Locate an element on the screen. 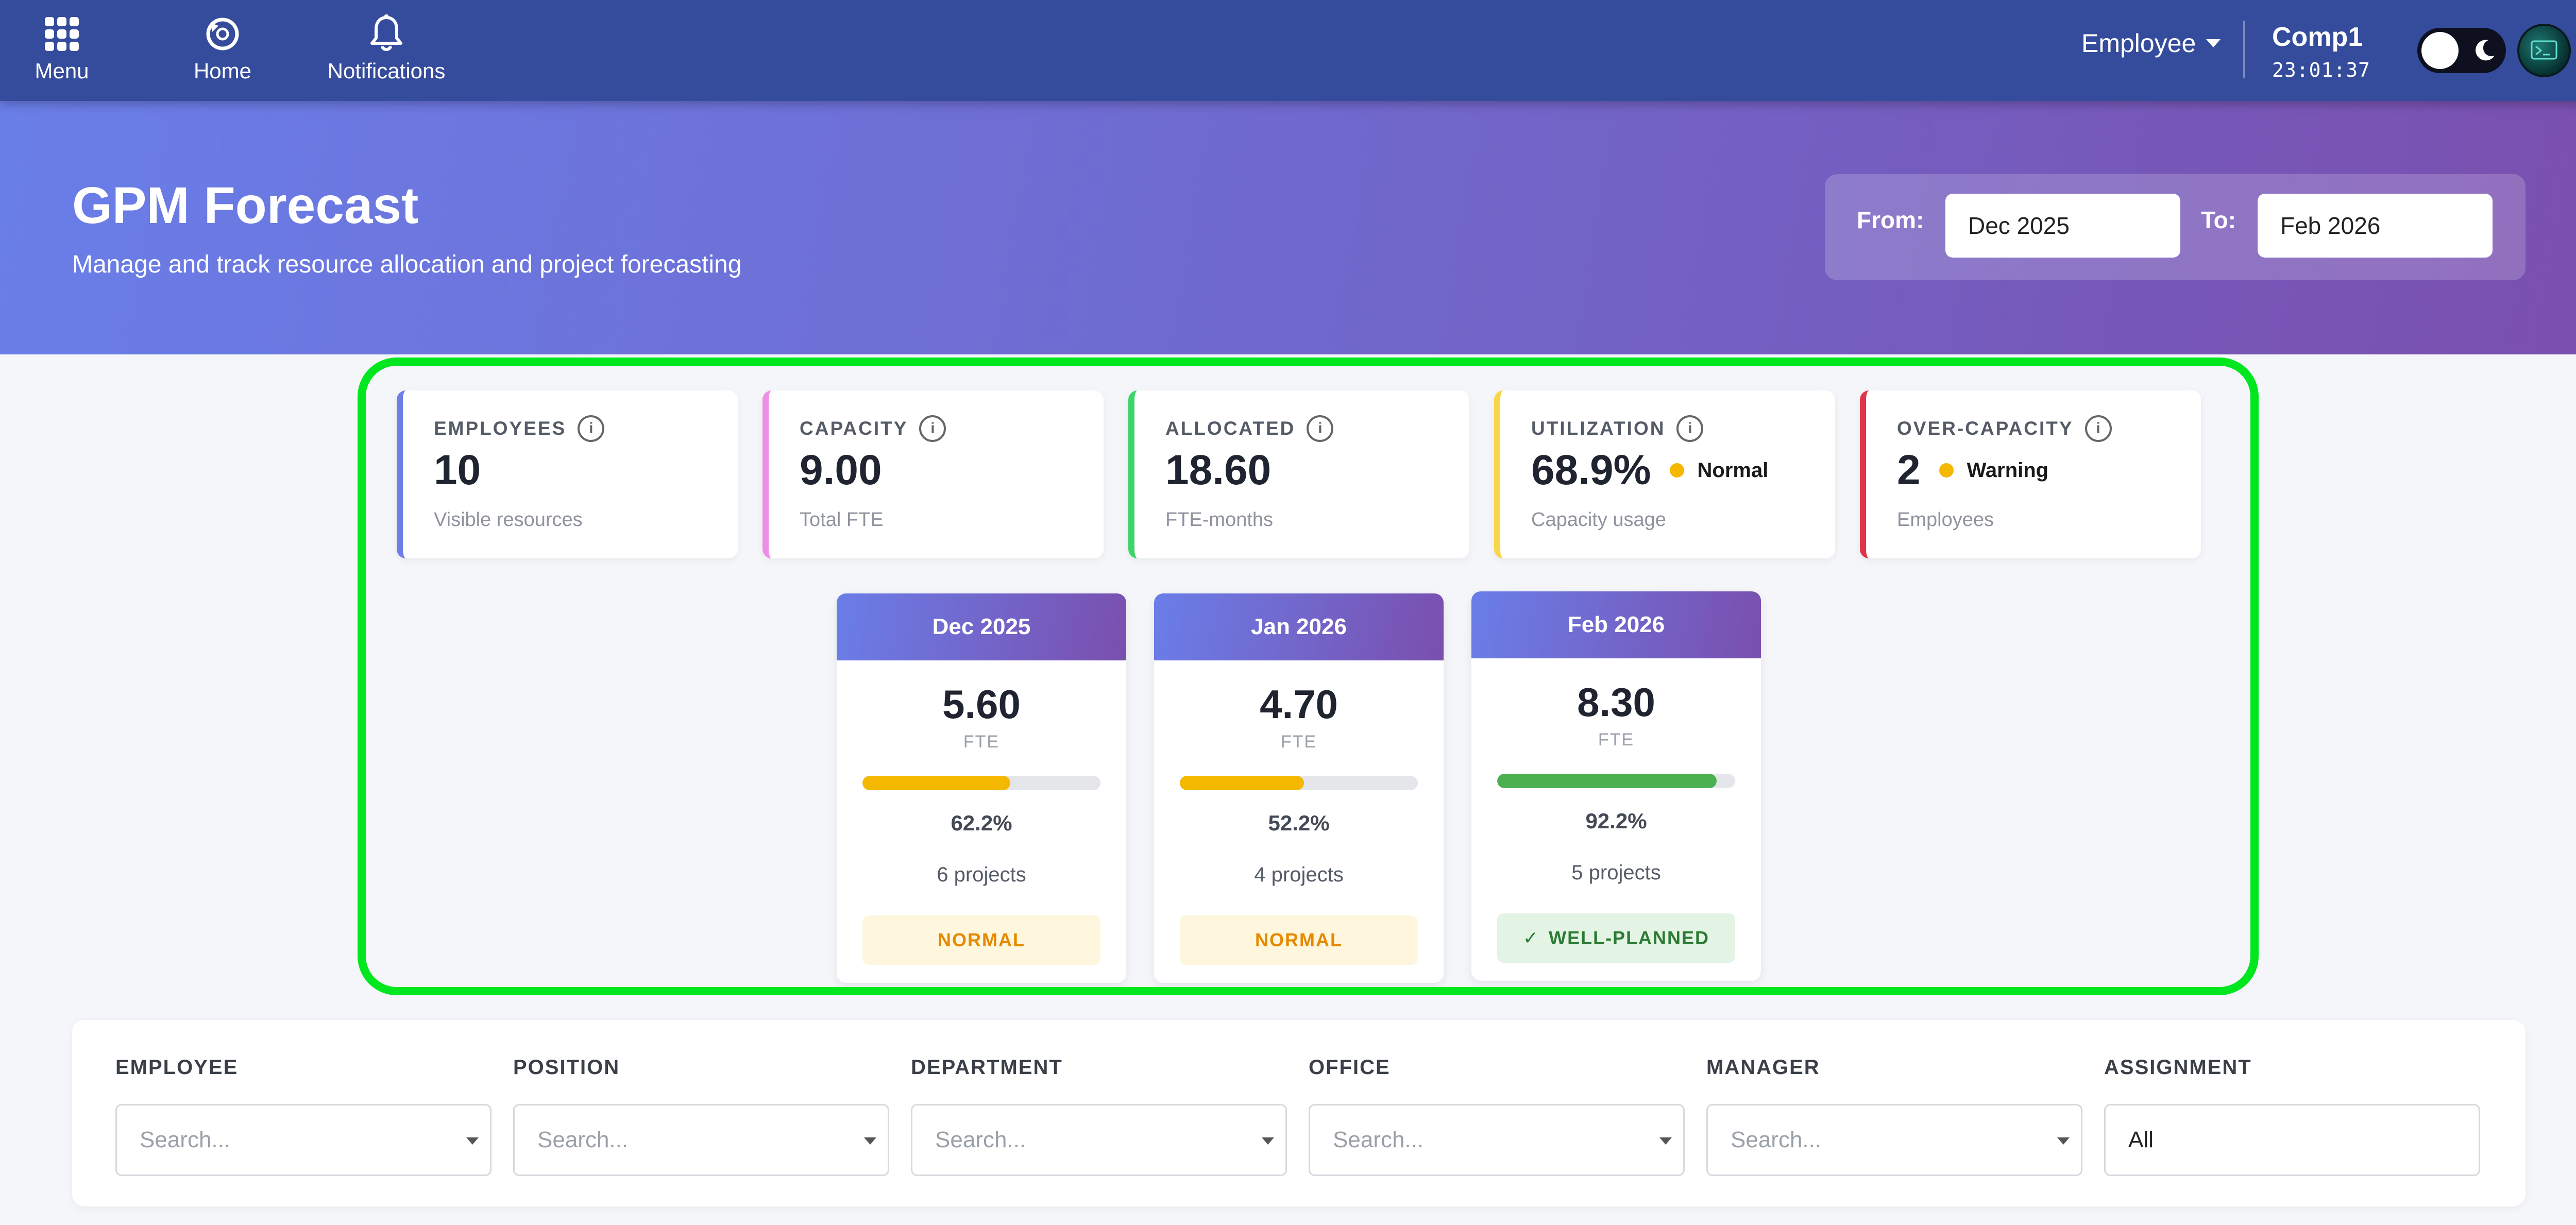 This screenshot has height=1225, width=2576. company-name: Comp1 is located at coordinates (2318, 37).